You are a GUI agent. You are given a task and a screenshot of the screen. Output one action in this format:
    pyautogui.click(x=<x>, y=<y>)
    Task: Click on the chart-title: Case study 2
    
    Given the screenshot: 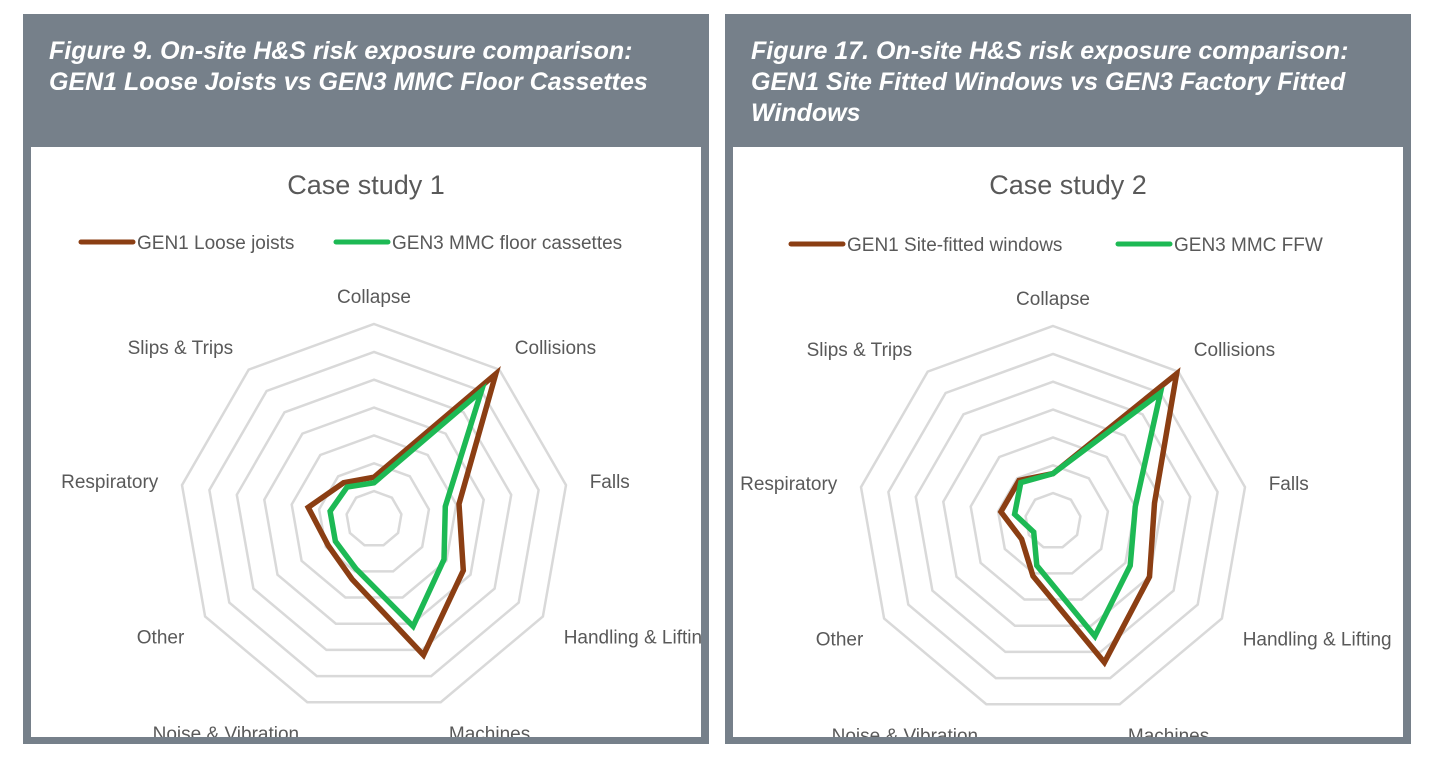 What is the action you would take?
    pyautogui.click(x=1068, y=185)
    